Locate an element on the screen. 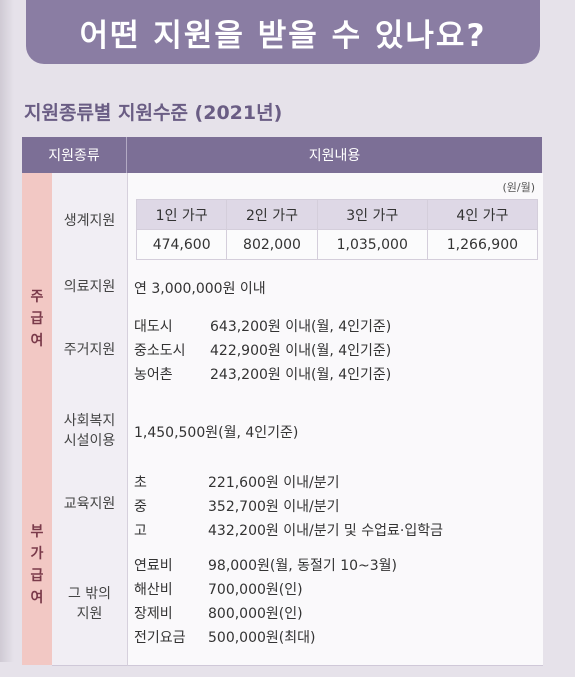 The width and height of the screenshot is (575, 677). row-label-housing: 주거지원 is located at coordinates (89, 350).